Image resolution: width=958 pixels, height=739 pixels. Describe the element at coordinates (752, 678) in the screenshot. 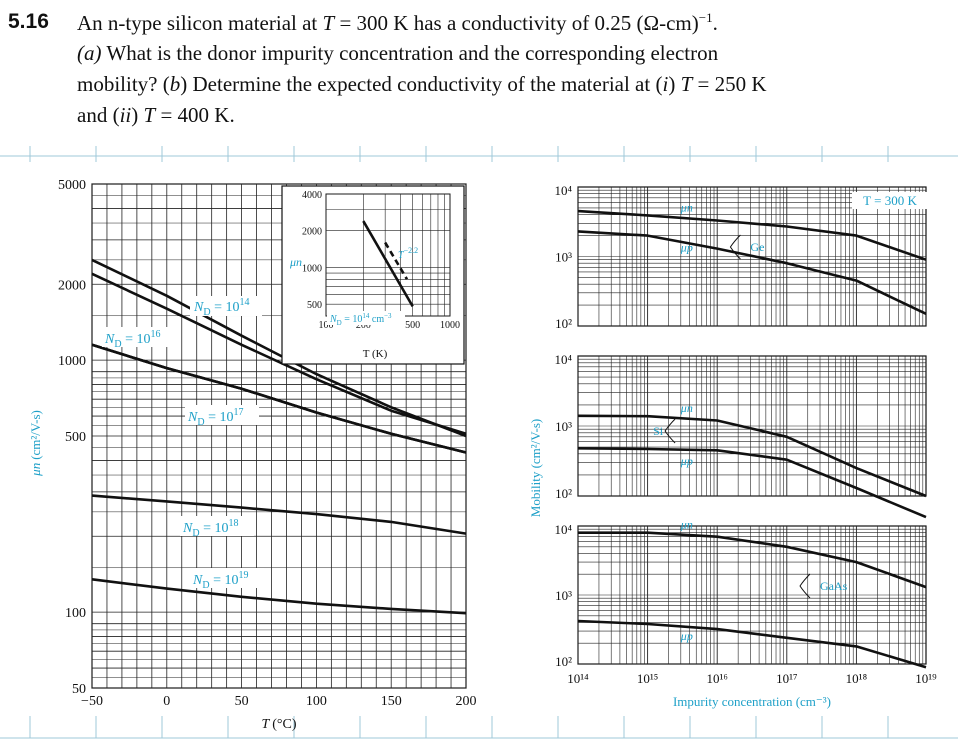

I see `right-x-tick-labels: 10¹⁴ 10¹⁵ 10¹⁶ 10¹⁷ 10¹⁸ 10¹⁹` at that location.